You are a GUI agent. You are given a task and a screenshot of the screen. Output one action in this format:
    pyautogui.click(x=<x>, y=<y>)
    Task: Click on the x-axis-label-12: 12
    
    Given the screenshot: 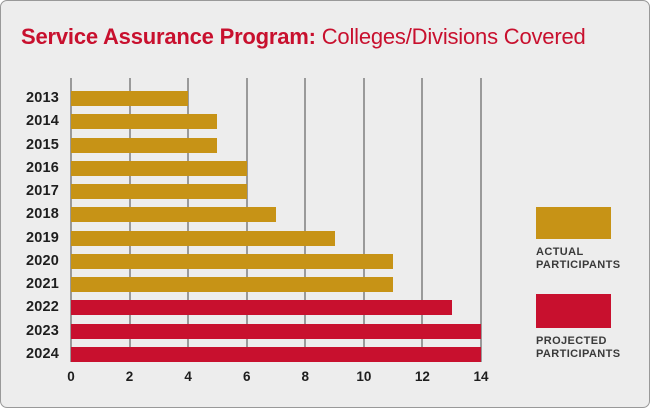 What is the action you would take?
    pyautogui.click(x=422, y=376)
    